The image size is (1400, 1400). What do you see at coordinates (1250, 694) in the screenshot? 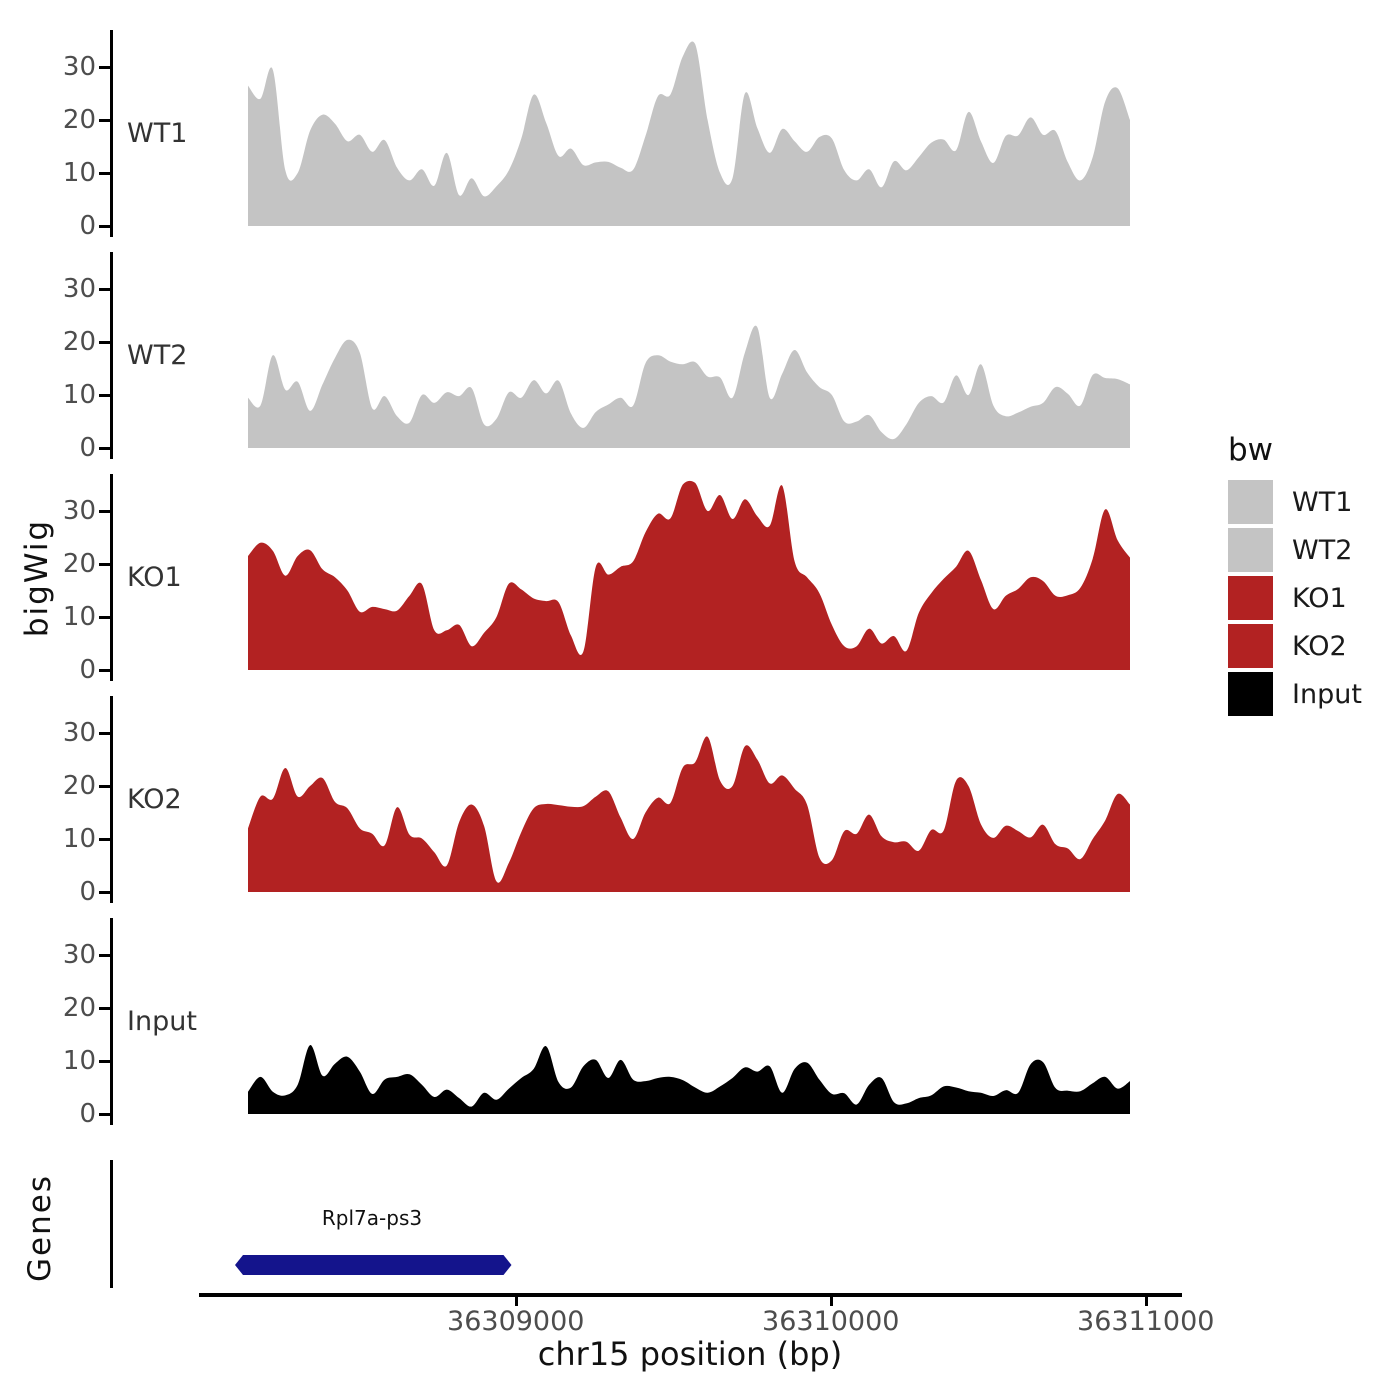
I see `legend-swatch-input` at bounding box center [1250, 694].